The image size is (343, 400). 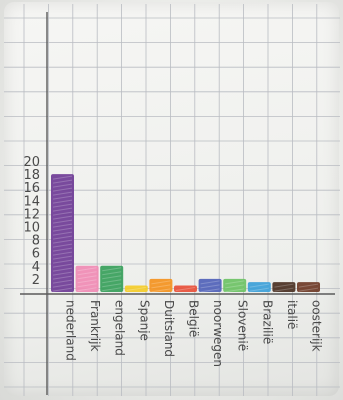 I want to click on bar-belgië, so click(x=185, y=288).